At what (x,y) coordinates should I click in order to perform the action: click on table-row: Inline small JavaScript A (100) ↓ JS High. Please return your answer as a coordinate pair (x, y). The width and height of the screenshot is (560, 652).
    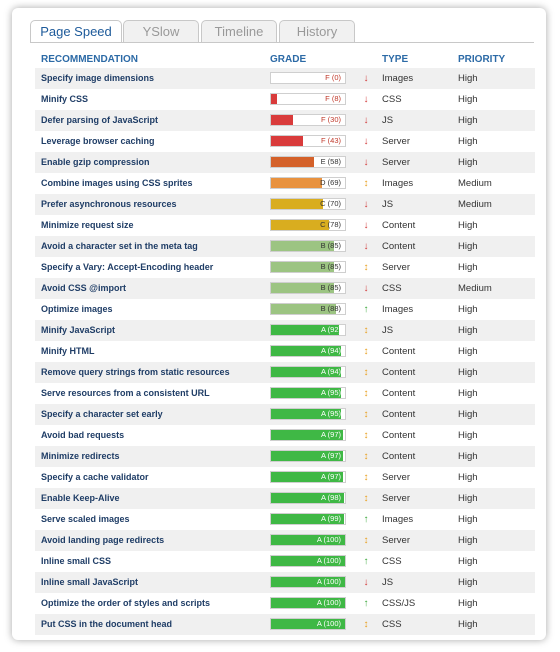
    Looking at the image, I should click on (285, 582).